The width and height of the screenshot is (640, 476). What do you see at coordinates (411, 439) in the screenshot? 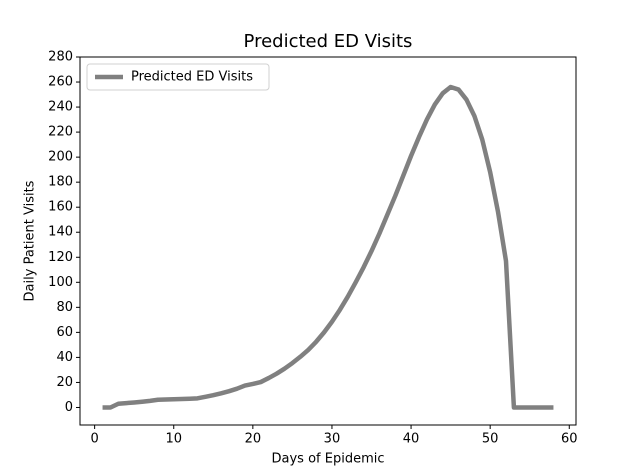
I see `x-tick-label: 40` at bounding box center [411, 439].